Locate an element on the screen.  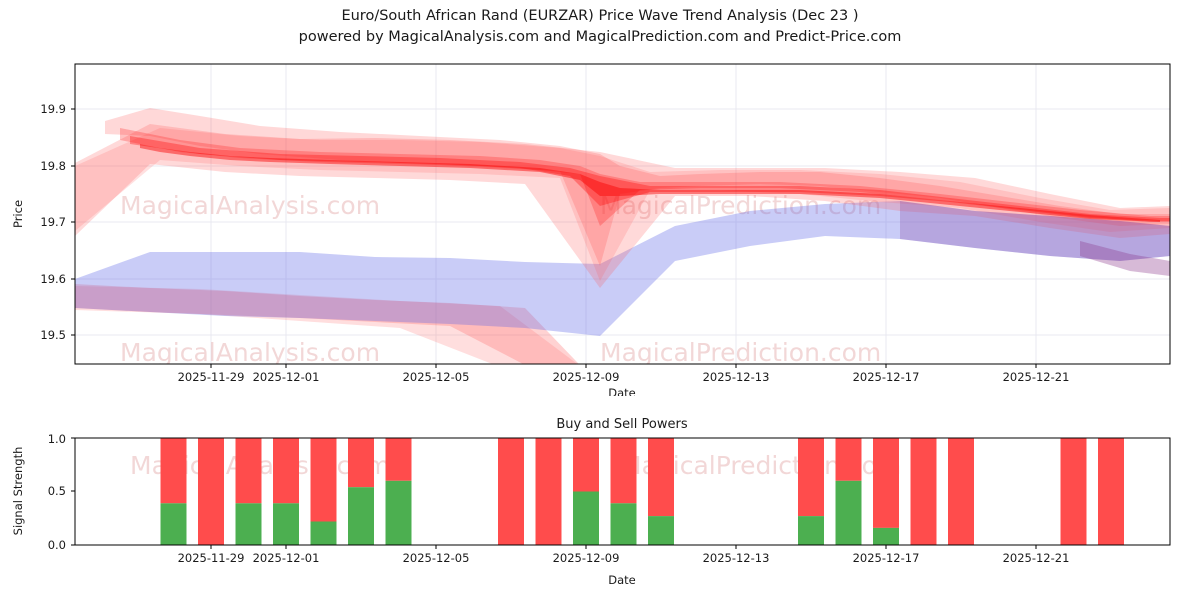
red-lower-band-group is located at coordinates (327, 324).